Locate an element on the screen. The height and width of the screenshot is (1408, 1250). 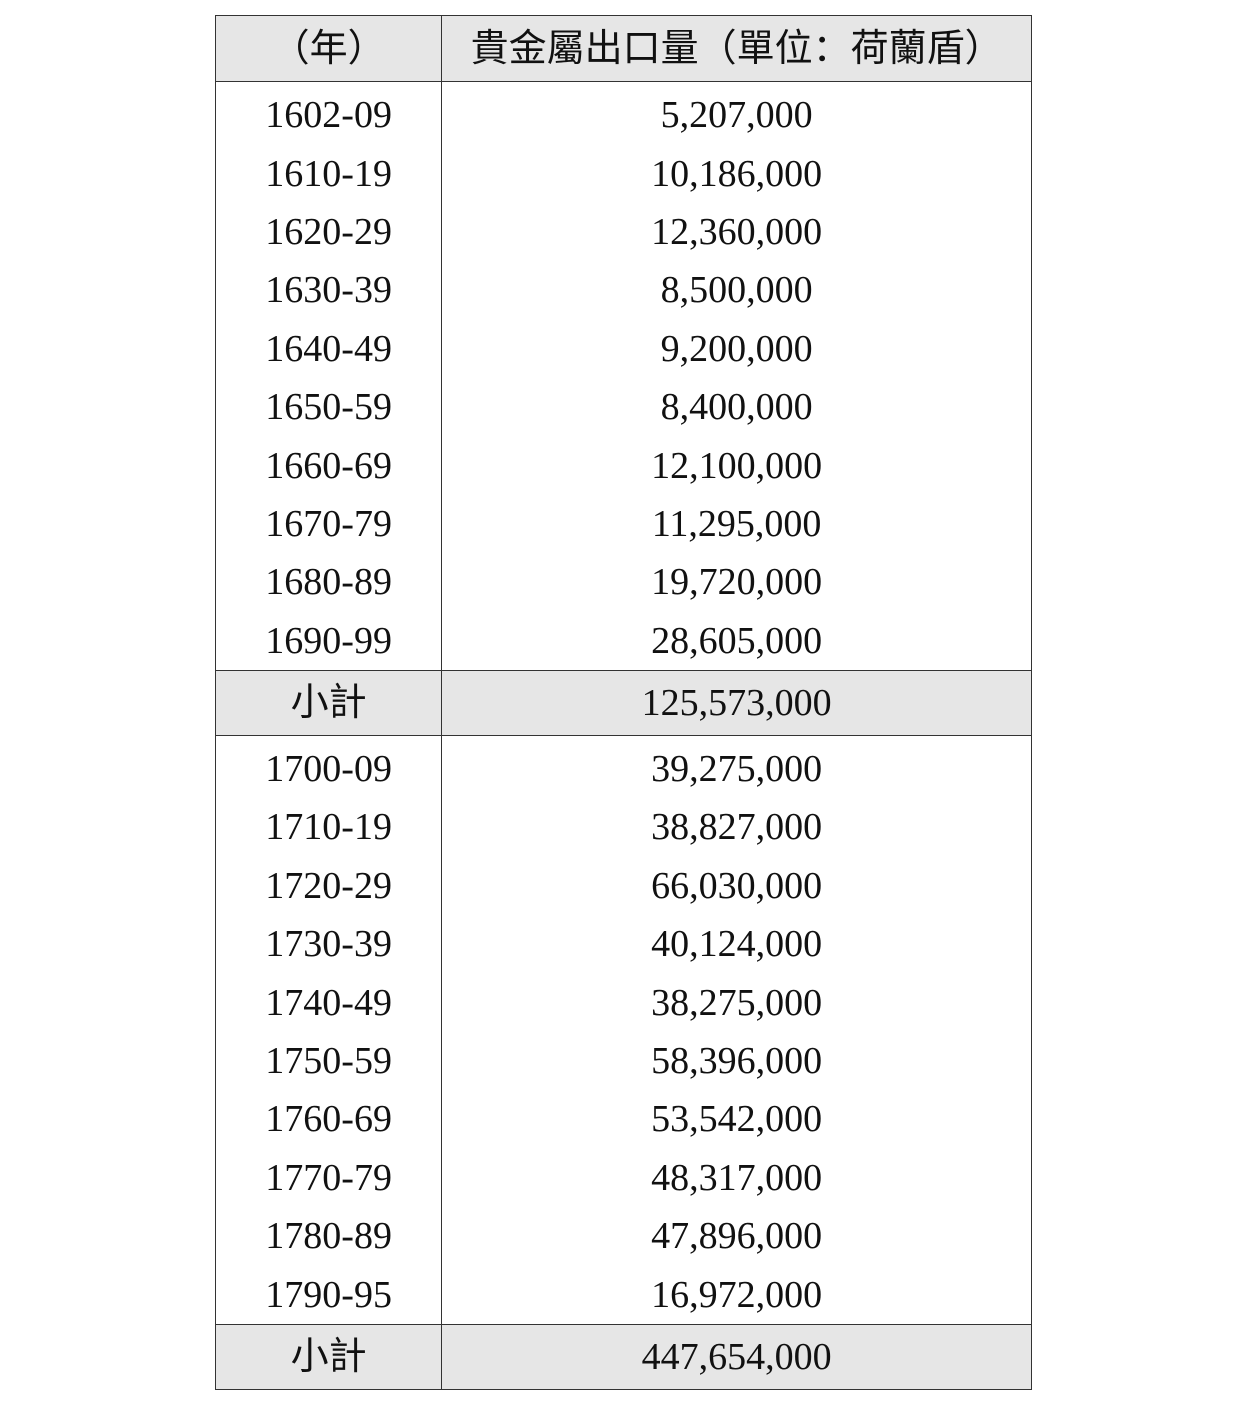
value-cell: 16,972,000 is located at coordinates (736, 1295).